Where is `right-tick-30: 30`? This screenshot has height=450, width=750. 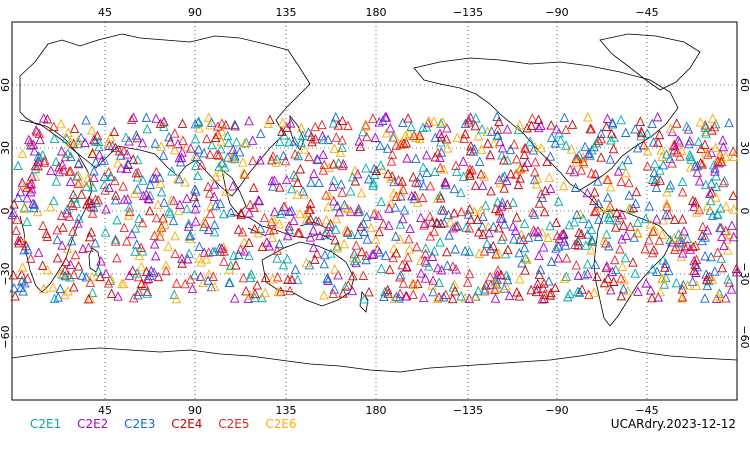
right-tick-30: 30 is located at coordinates (744, 148).